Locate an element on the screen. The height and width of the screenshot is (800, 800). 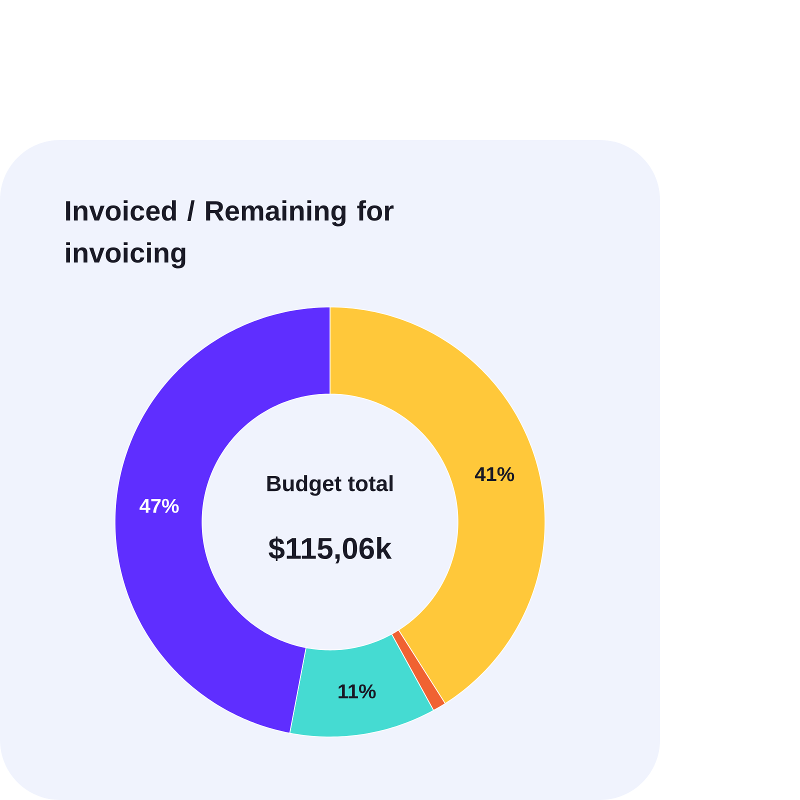
data-label: 41% is located at coordinates (494, 474).